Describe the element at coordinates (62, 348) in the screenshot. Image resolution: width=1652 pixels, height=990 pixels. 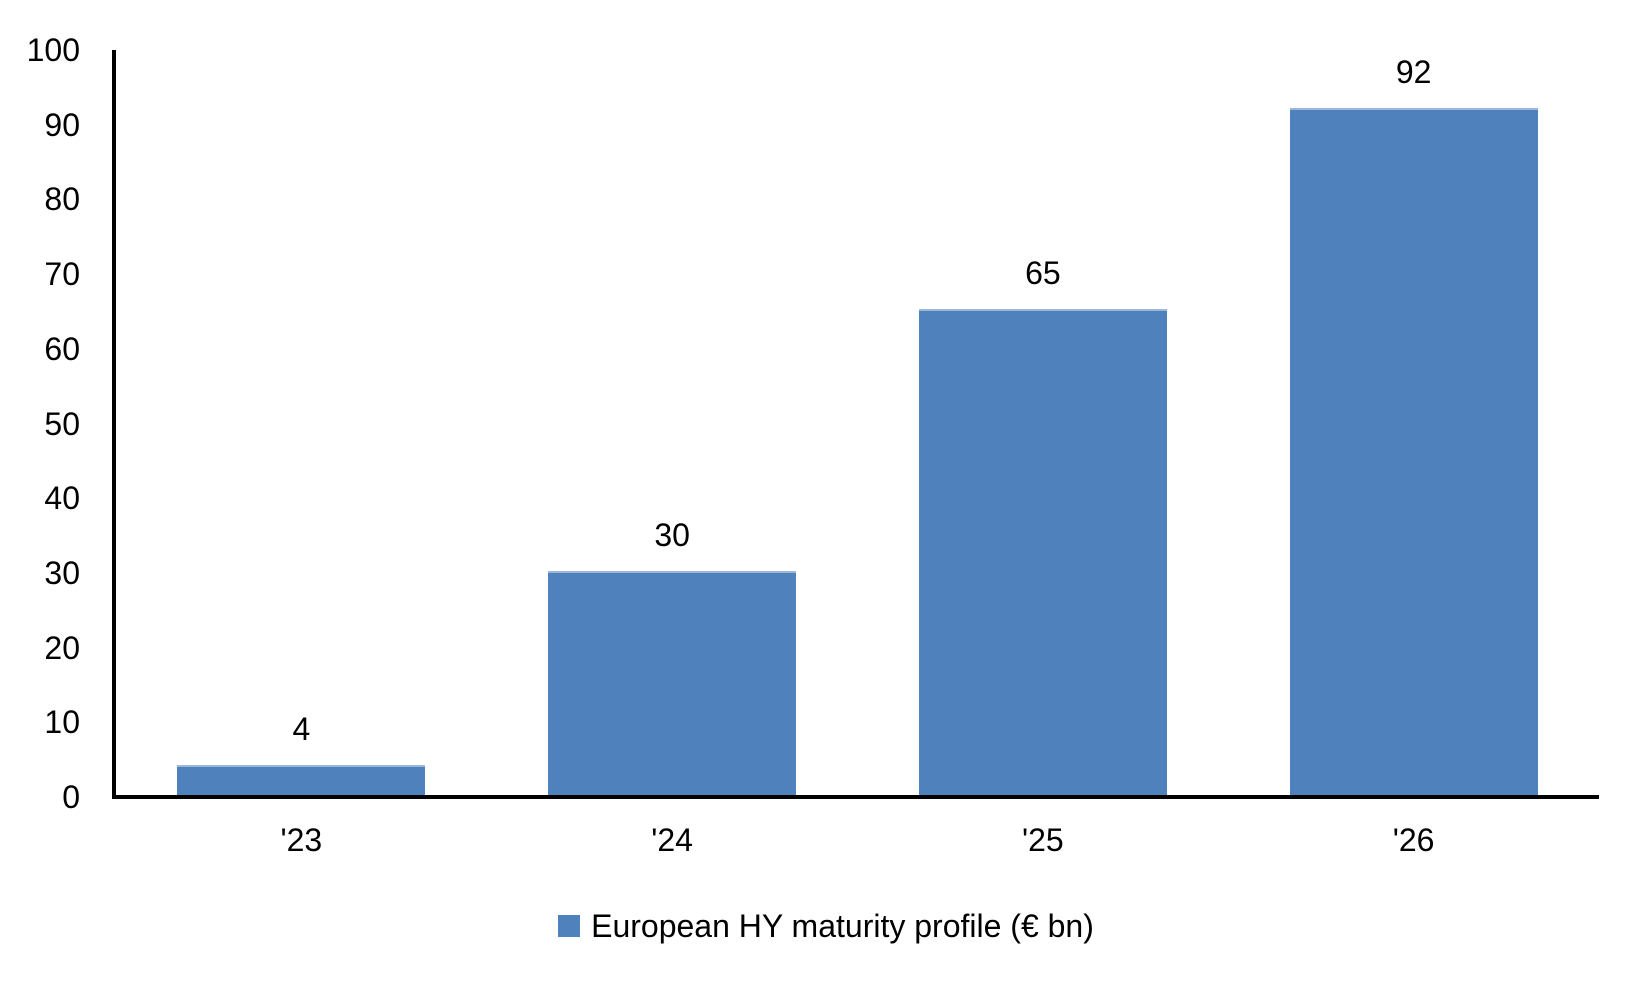
I see `y-tick-label: 60` at that location.